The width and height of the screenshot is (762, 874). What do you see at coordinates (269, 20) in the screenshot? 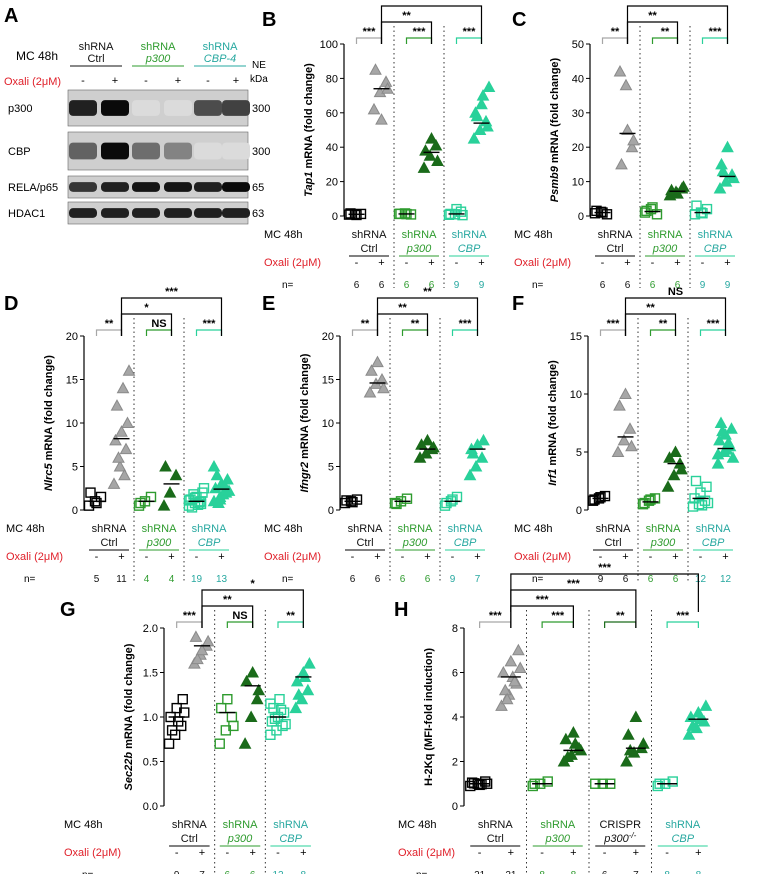
I see `panel-letter: B` at bounding box center [269, 20].